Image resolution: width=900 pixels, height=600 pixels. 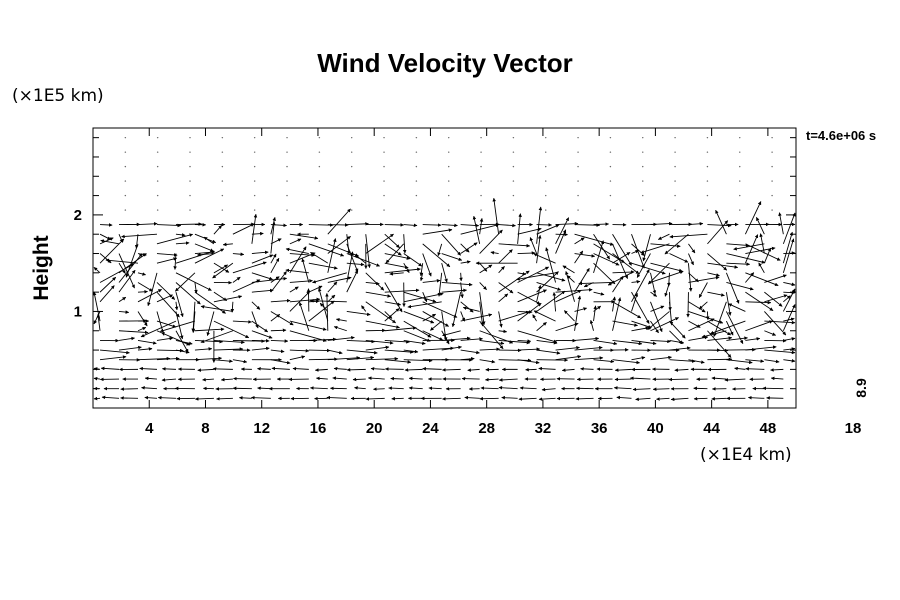 What do you see at coordinates (861, 388) in the screenshot?
I see `colorbar-label: 8.9` at bounding box center [861, 388].